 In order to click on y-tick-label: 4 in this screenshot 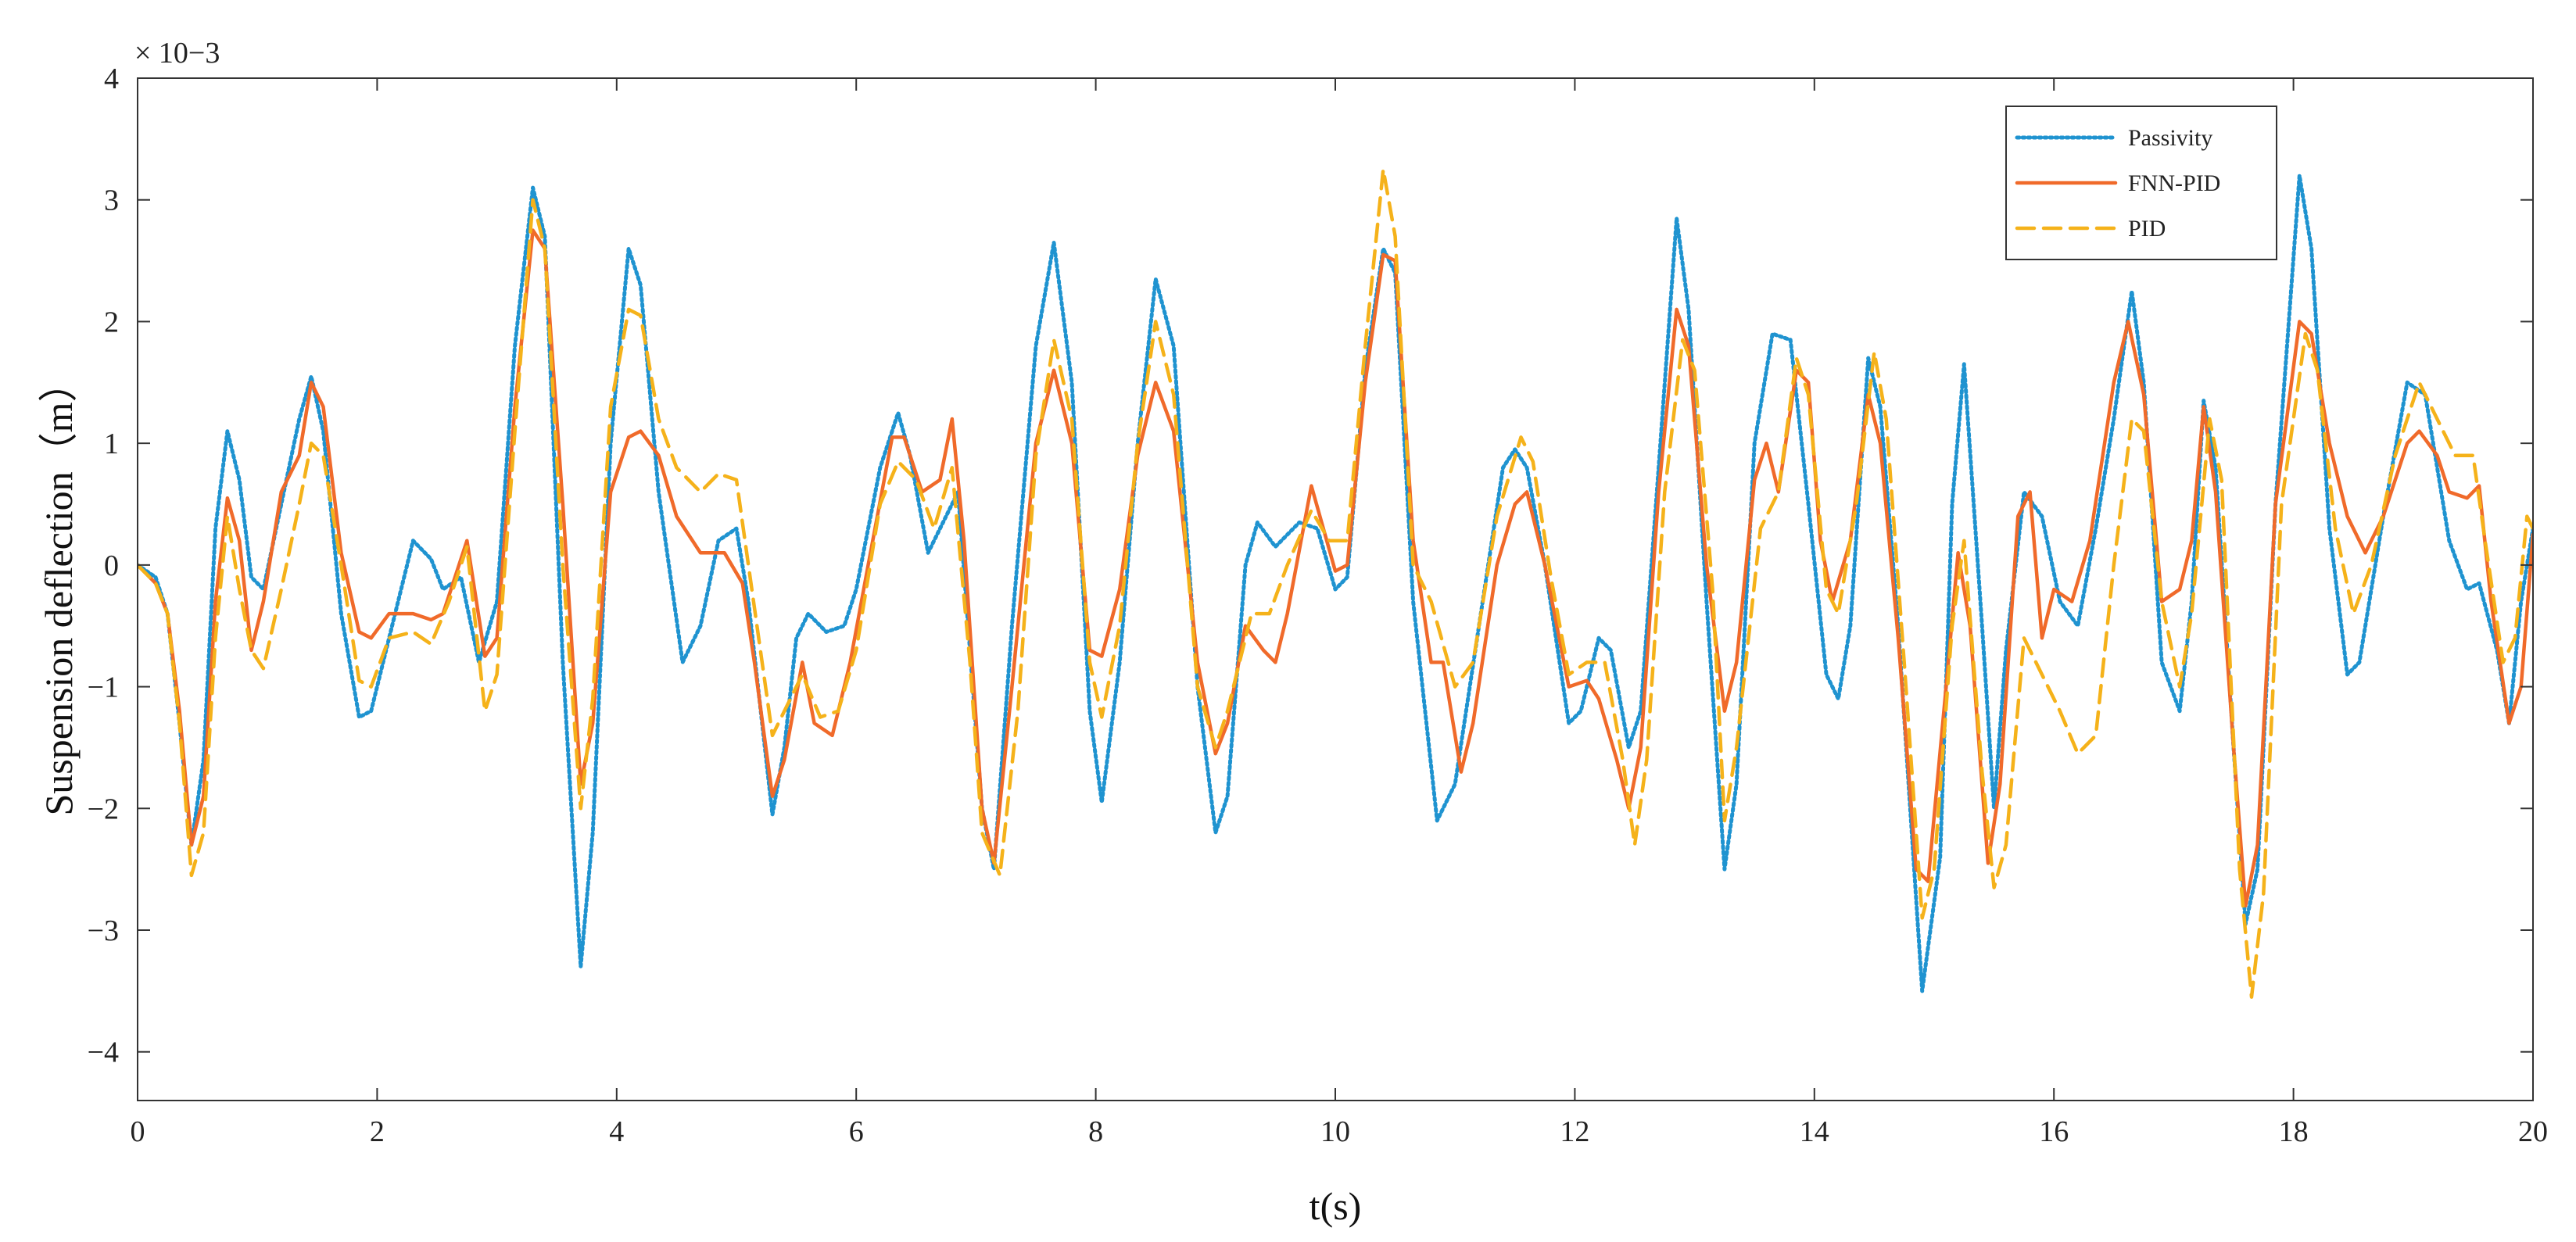, I will do `click(111, 79)`.